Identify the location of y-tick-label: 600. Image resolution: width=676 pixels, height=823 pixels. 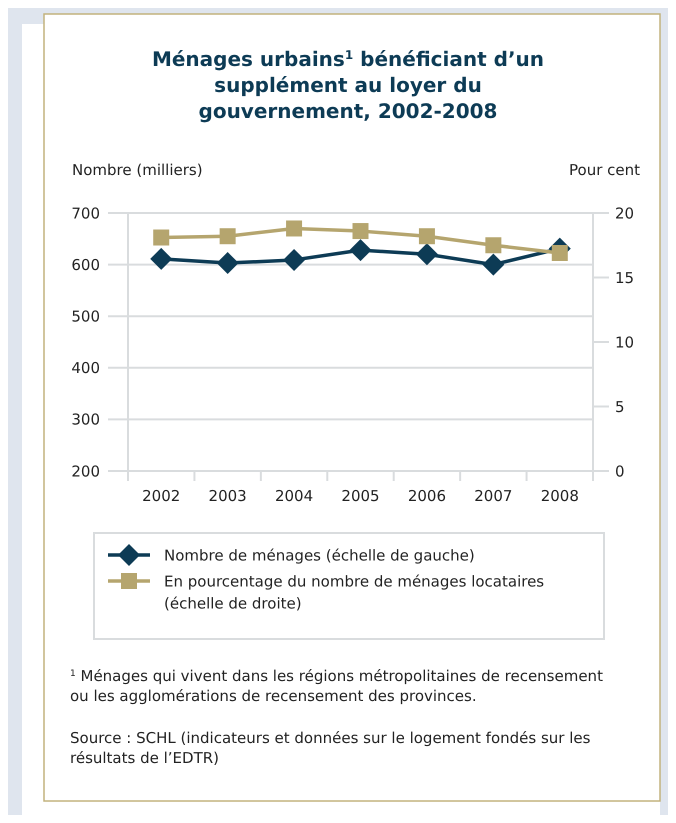
(85, 265).